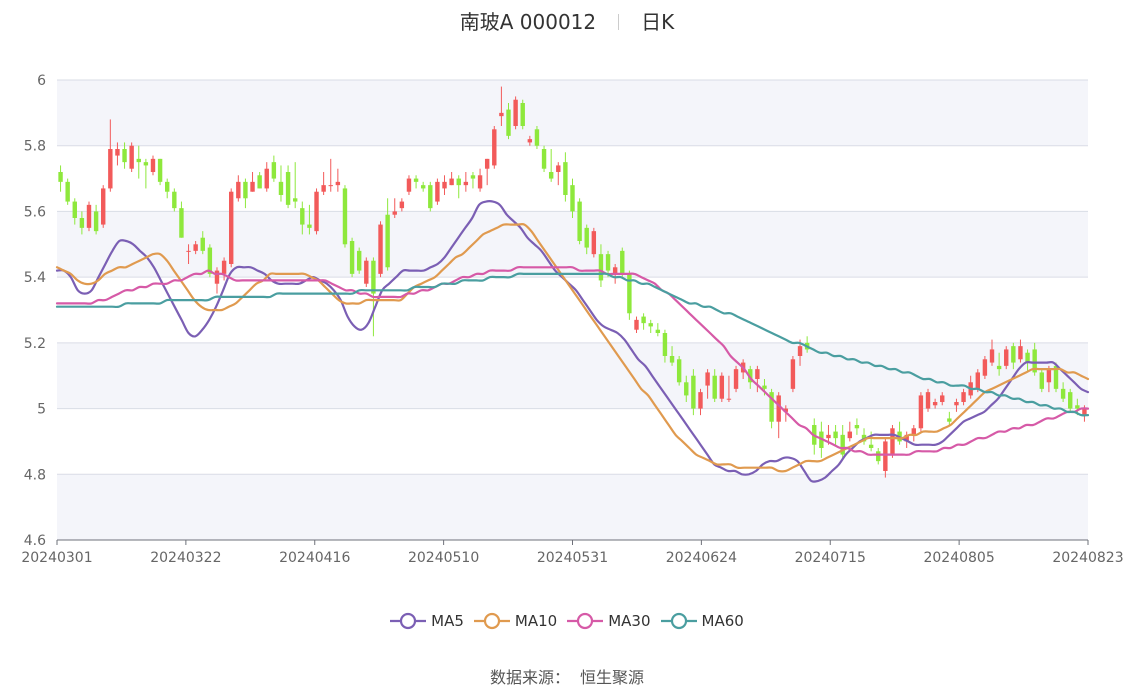 This screenshot has height=689, width=1134. What do you see at coordinates (1087, 558) in the screenshot?
I see `x-tick-label: 20240823` at bounding box center [1087, 558].